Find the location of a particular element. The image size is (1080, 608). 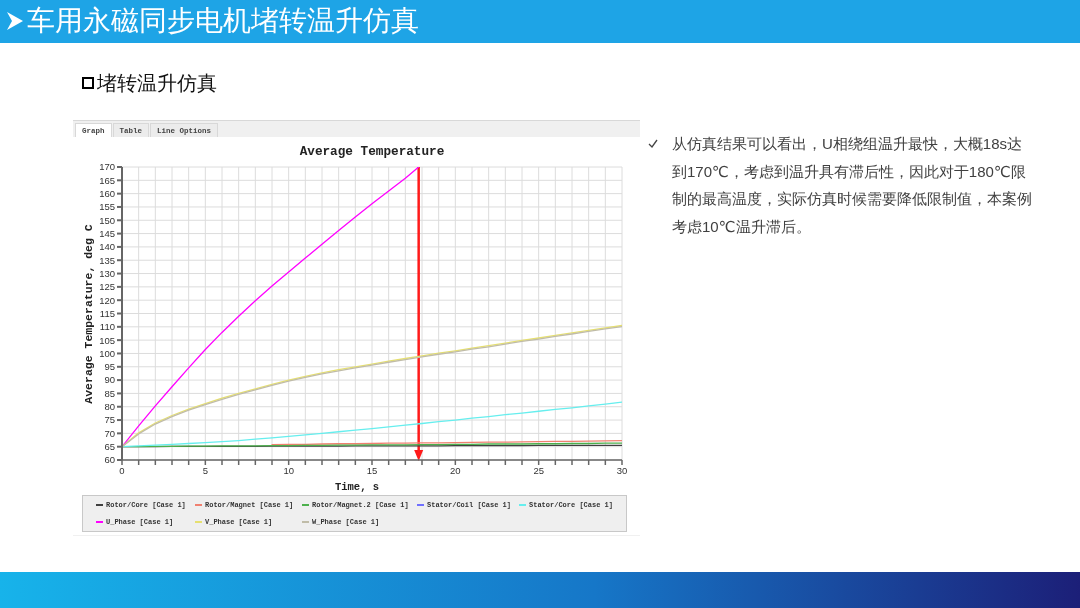

y-tick-label: 60 is located at coordinates (109, 460).